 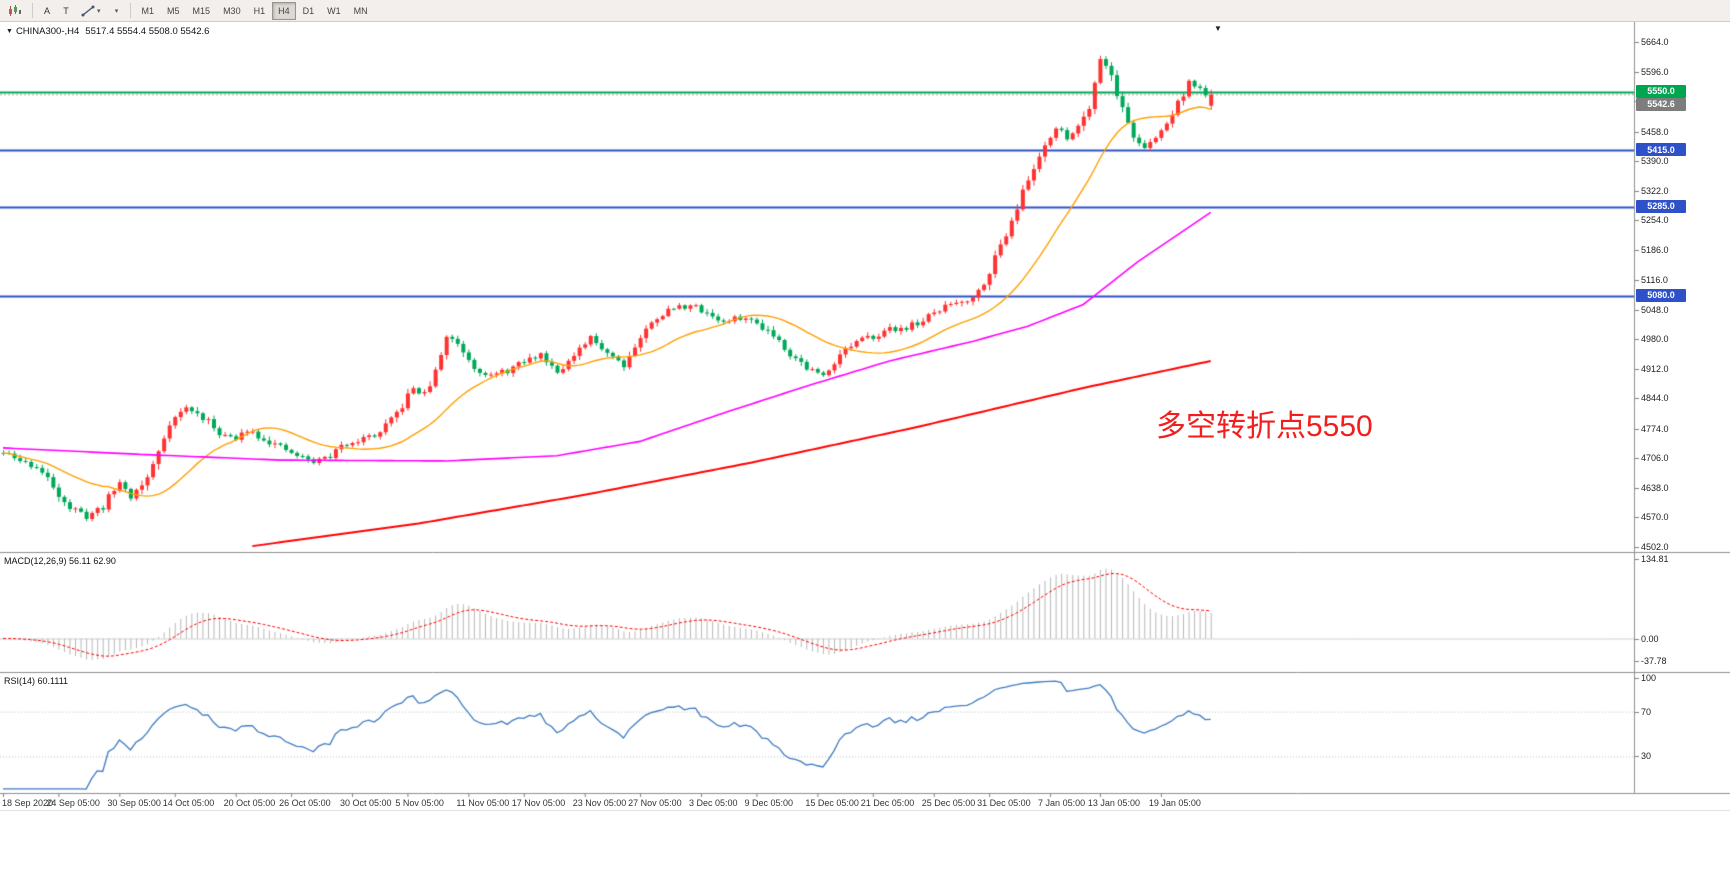 I want to click on timeframe-button-m30: M30, so click(x=232, y=11).